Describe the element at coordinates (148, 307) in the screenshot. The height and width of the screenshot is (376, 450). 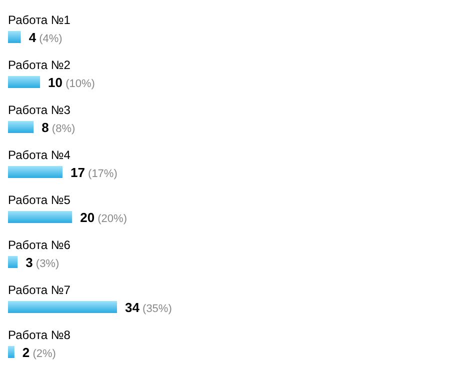
I see `data-label: 34 (35%)` at that location.